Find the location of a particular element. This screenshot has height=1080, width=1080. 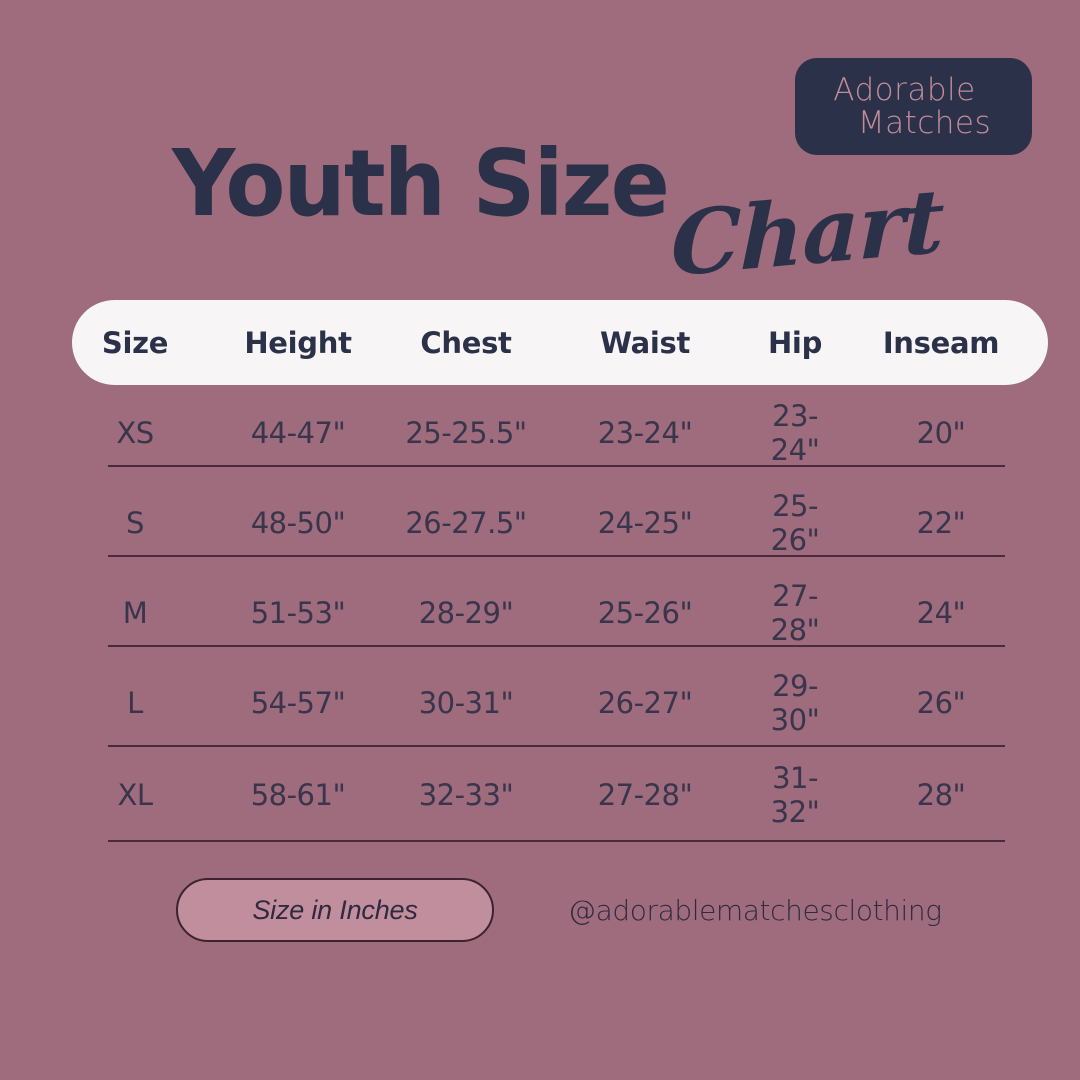

column-header-hip: Hip is located at coordinates (795, 342).